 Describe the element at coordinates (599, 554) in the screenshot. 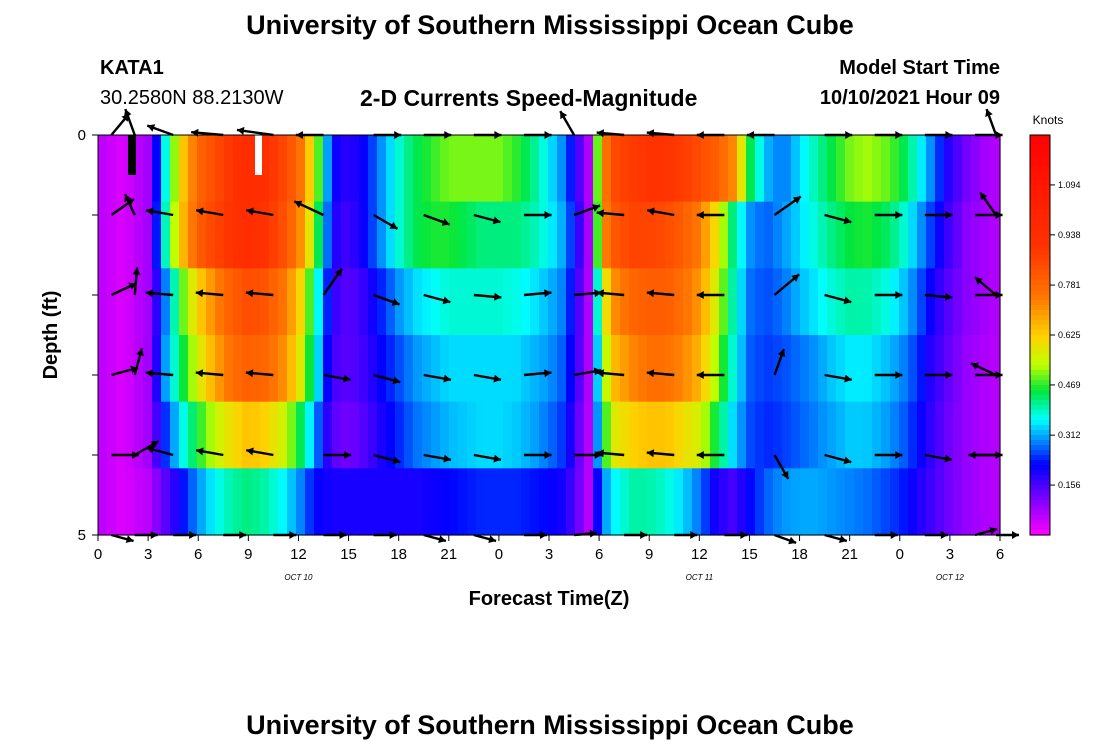

I see `x-tick-label: 6` at that location.